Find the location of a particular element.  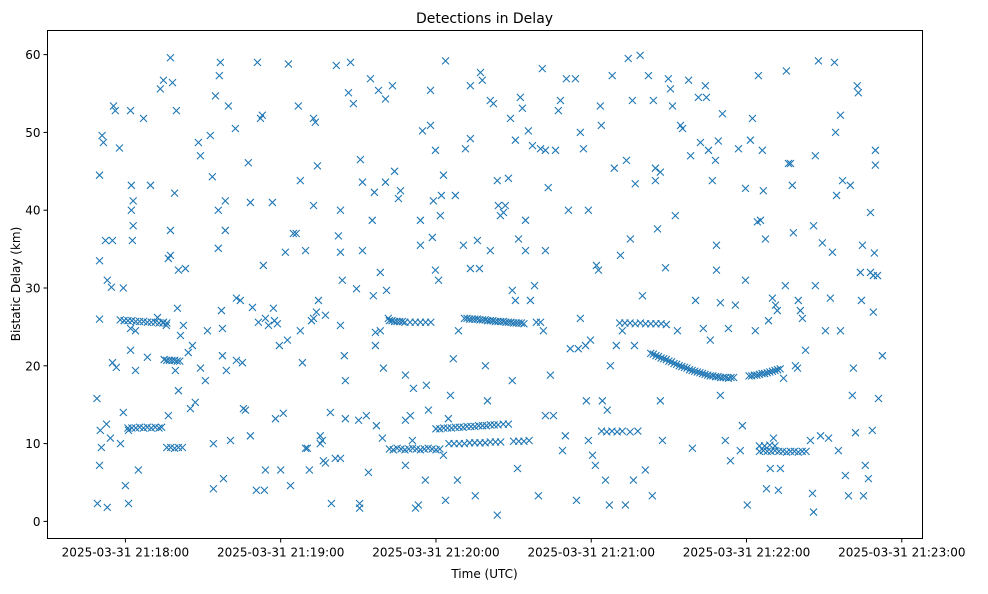

y-tick-label: 10 is located at coordinates (32, 444).